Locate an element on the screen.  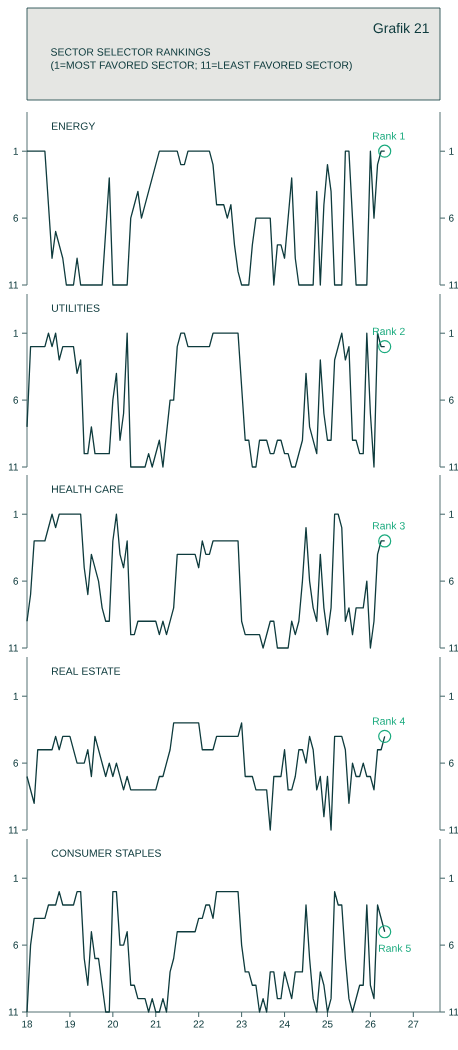
x-tick-label: 20 is located at coordinates (112, 1024).